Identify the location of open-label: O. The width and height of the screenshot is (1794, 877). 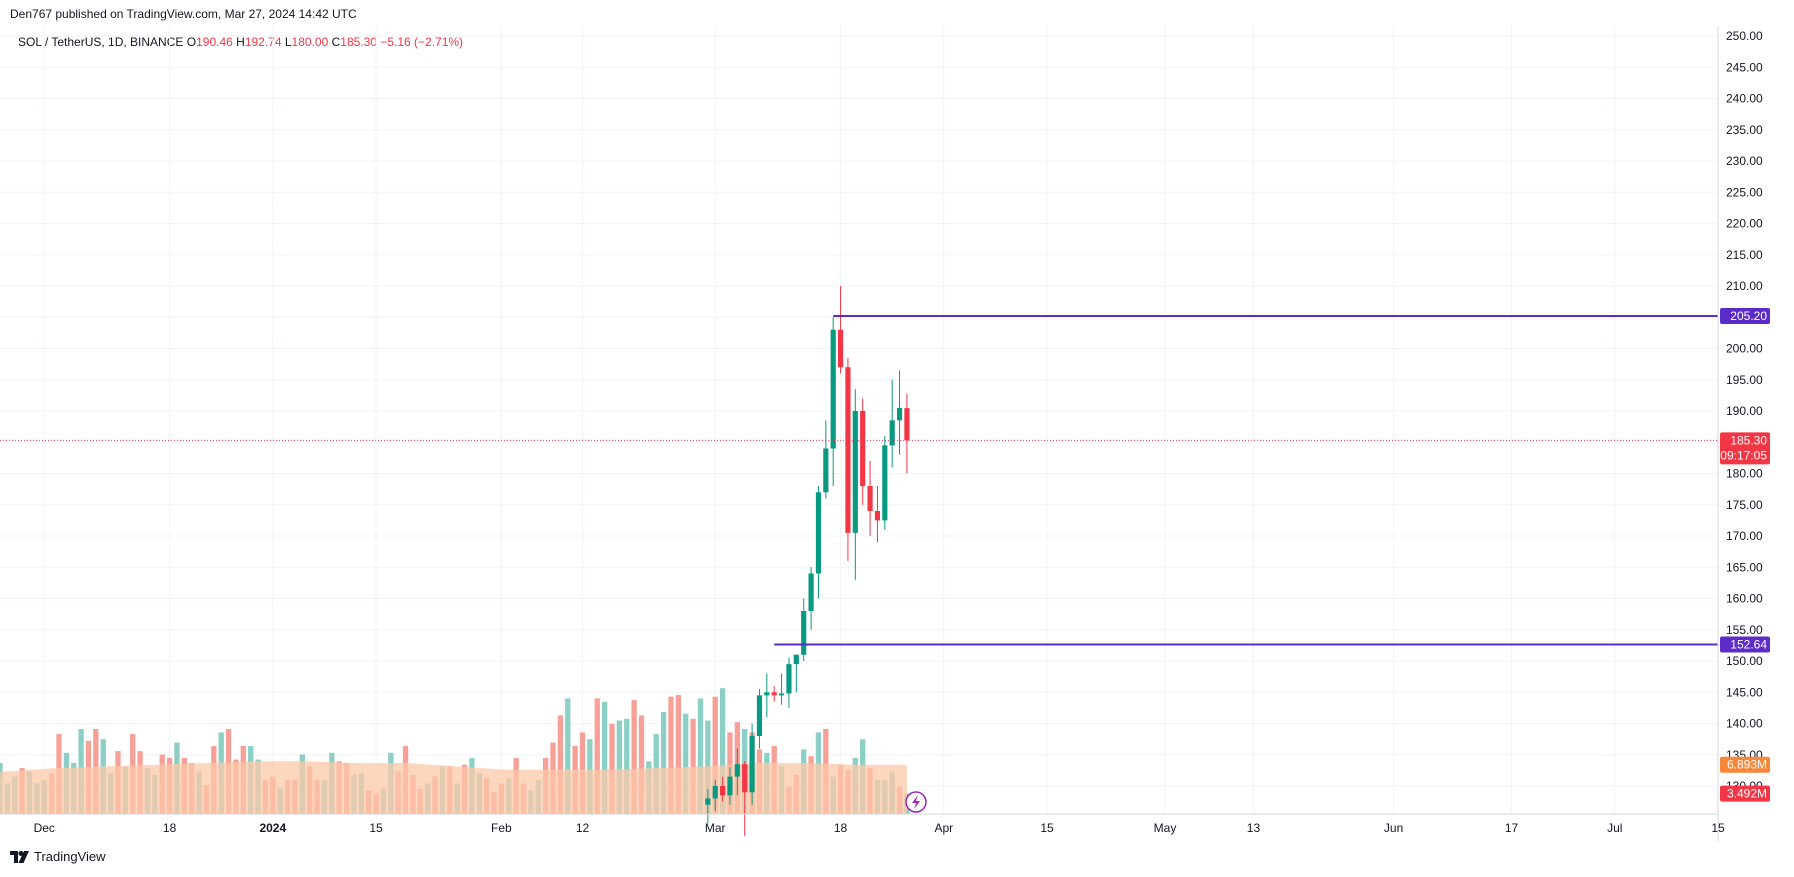
(191, 42).